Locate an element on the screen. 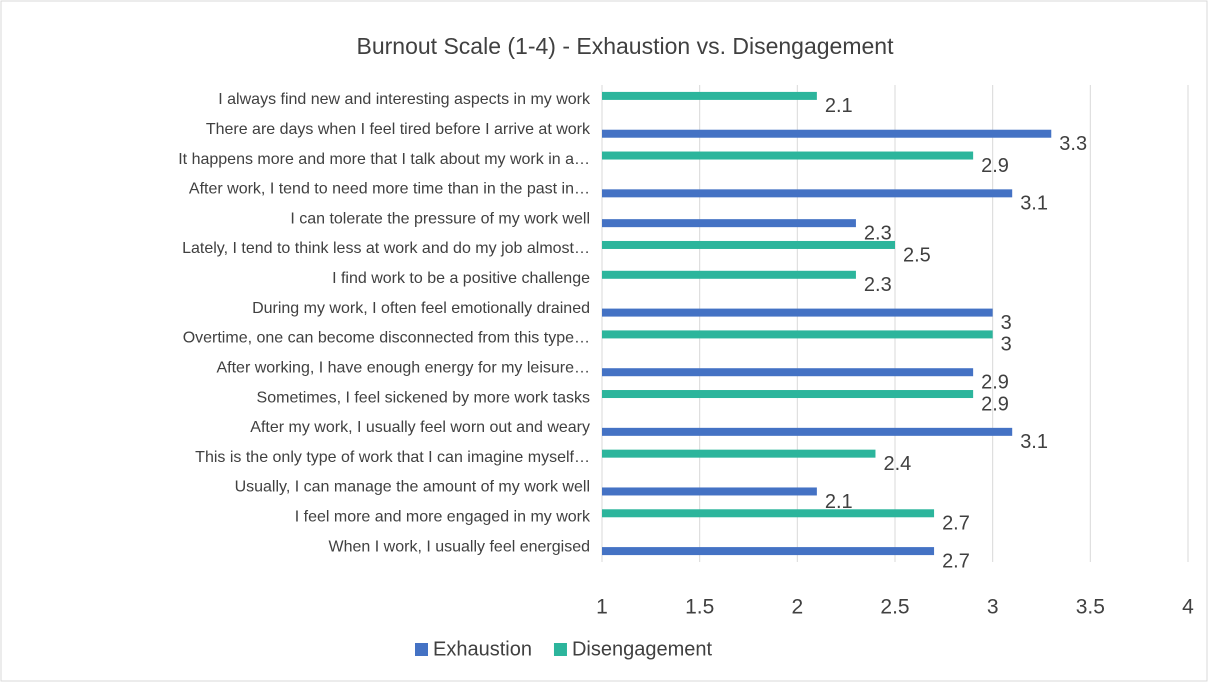  x-tick-label: 3.5 is located at coordinates (1090, 607).